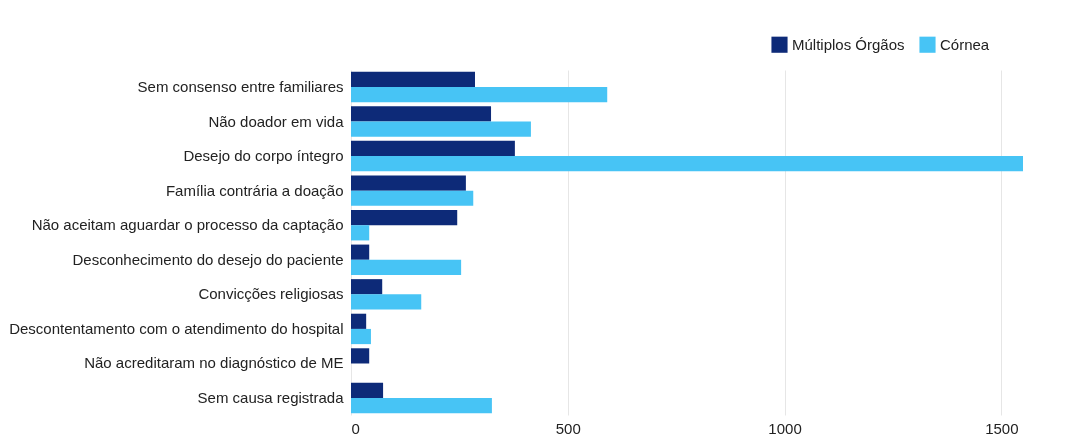 Image resolution: width=1076 pixels, height=444 pixels. Describe the element at coordinates (276, 121) in the screenshot. I see `y-tick-label: Não doador em vida` at that location.